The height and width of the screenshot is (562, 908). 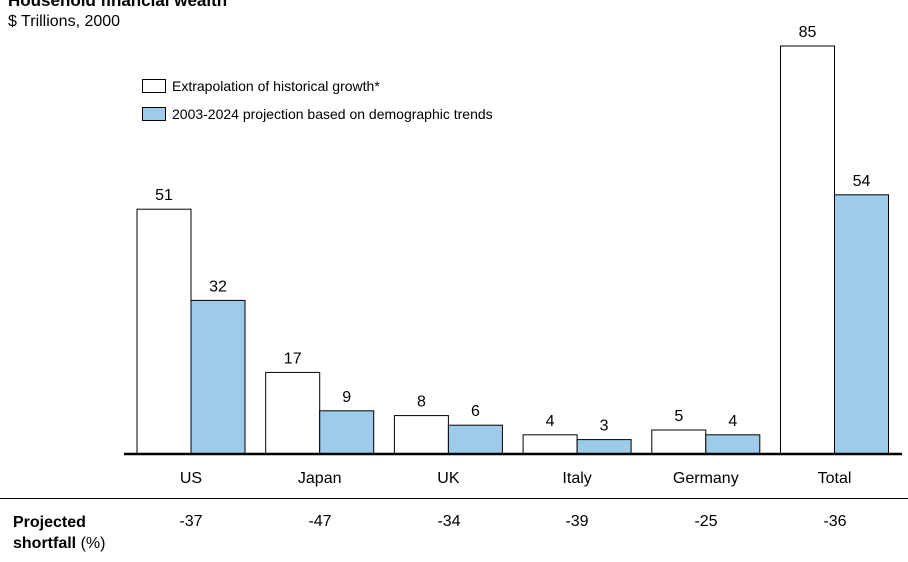 What do you see at coordinates (191, 478) in the screenshot?
I see `x-tick-label-us: US` at bounding box center [191, 478].